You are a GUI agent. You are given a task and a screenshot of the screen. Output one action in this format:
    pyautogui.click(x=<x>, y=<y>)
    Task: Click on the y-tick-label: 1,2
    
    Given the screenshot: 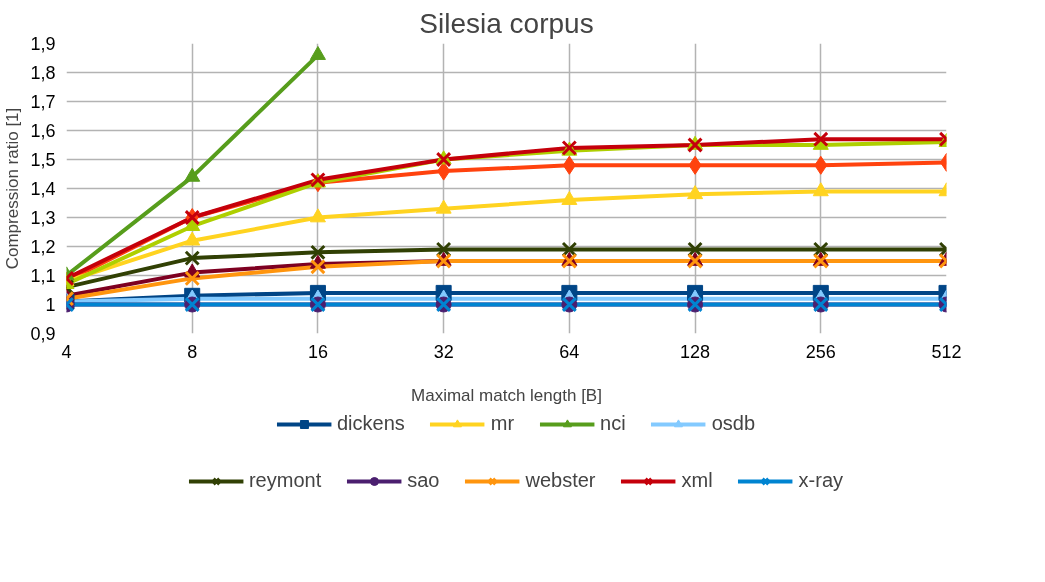 What is the action you would take?
    pyautogui.click(x=43, y=247)
    